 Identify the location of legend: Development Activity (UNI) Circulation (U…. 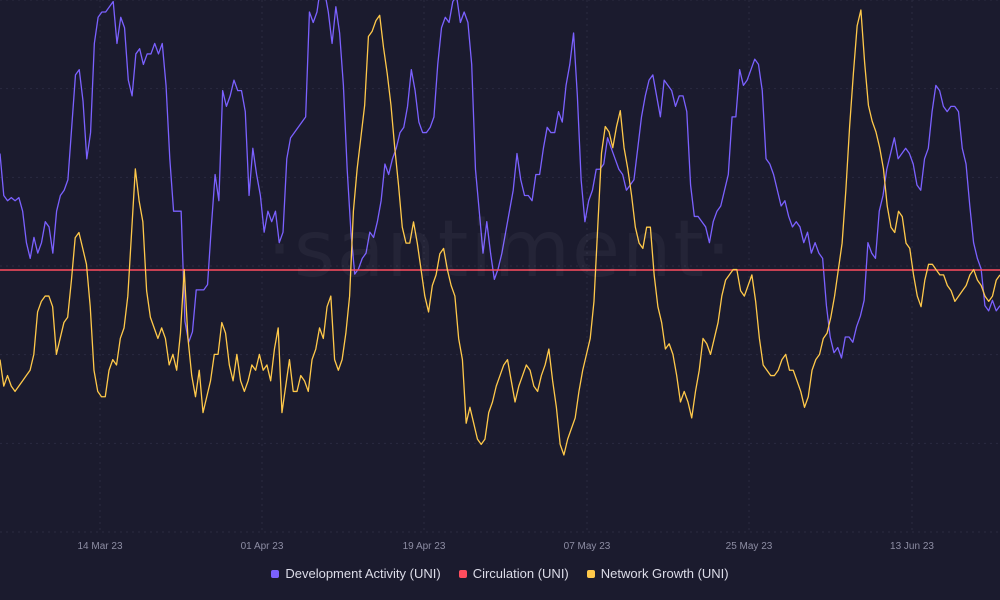
(500, 573).